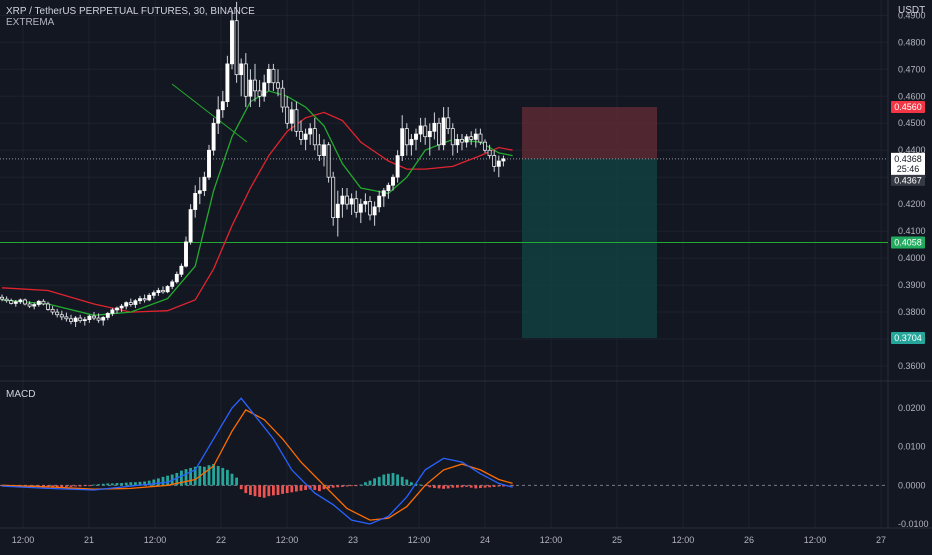 Image resolution: width=932 pixels, height=555 pixels. Describe the element at coordinates (912, 408) in the screenshot. I see `macd-tick-label: 0.0200` at that location.